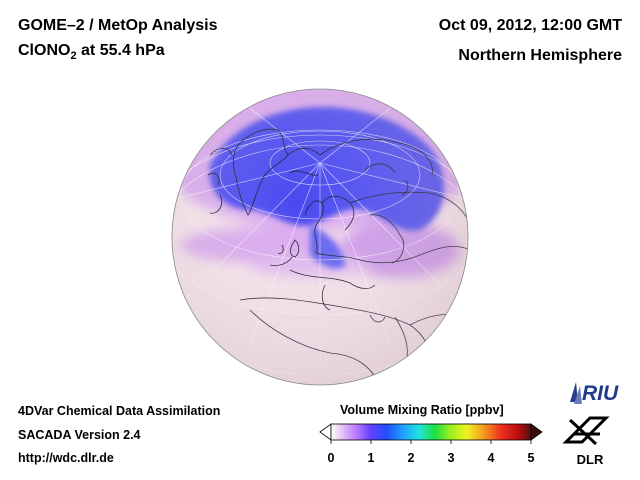 The height and width of the screenshot is (480, 640). Describe the element at coordinates (531, 458) in the screenshot. I see `colorbar-tick-label: 5` at that location.